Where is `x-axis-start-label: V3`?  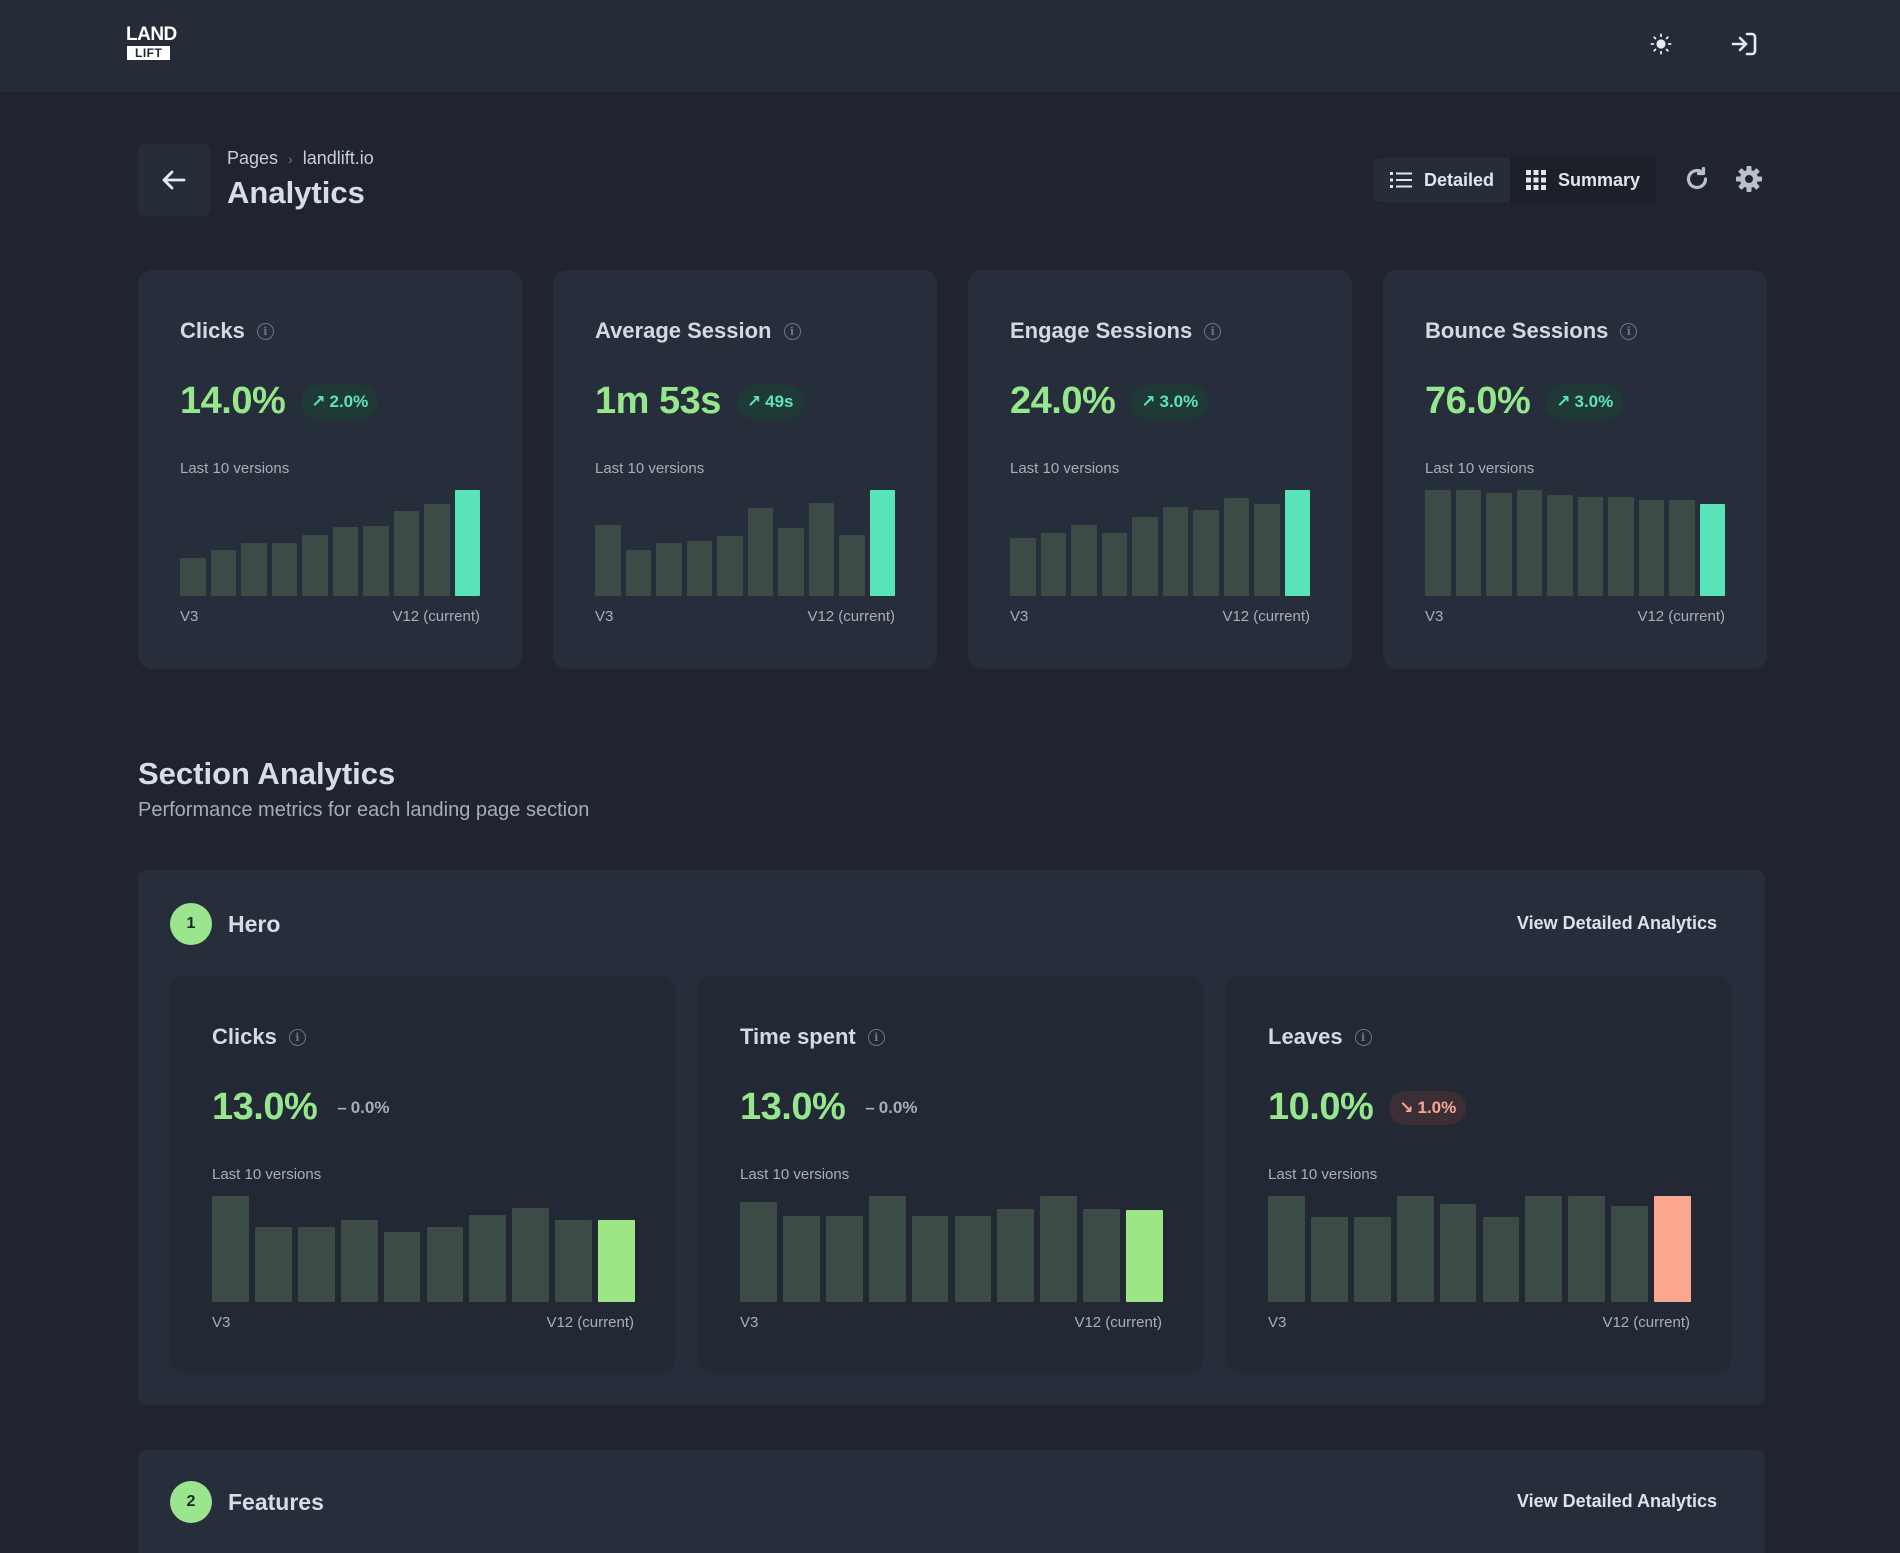 x-axis-start-label: V3 is located at coordinates (604, 616).